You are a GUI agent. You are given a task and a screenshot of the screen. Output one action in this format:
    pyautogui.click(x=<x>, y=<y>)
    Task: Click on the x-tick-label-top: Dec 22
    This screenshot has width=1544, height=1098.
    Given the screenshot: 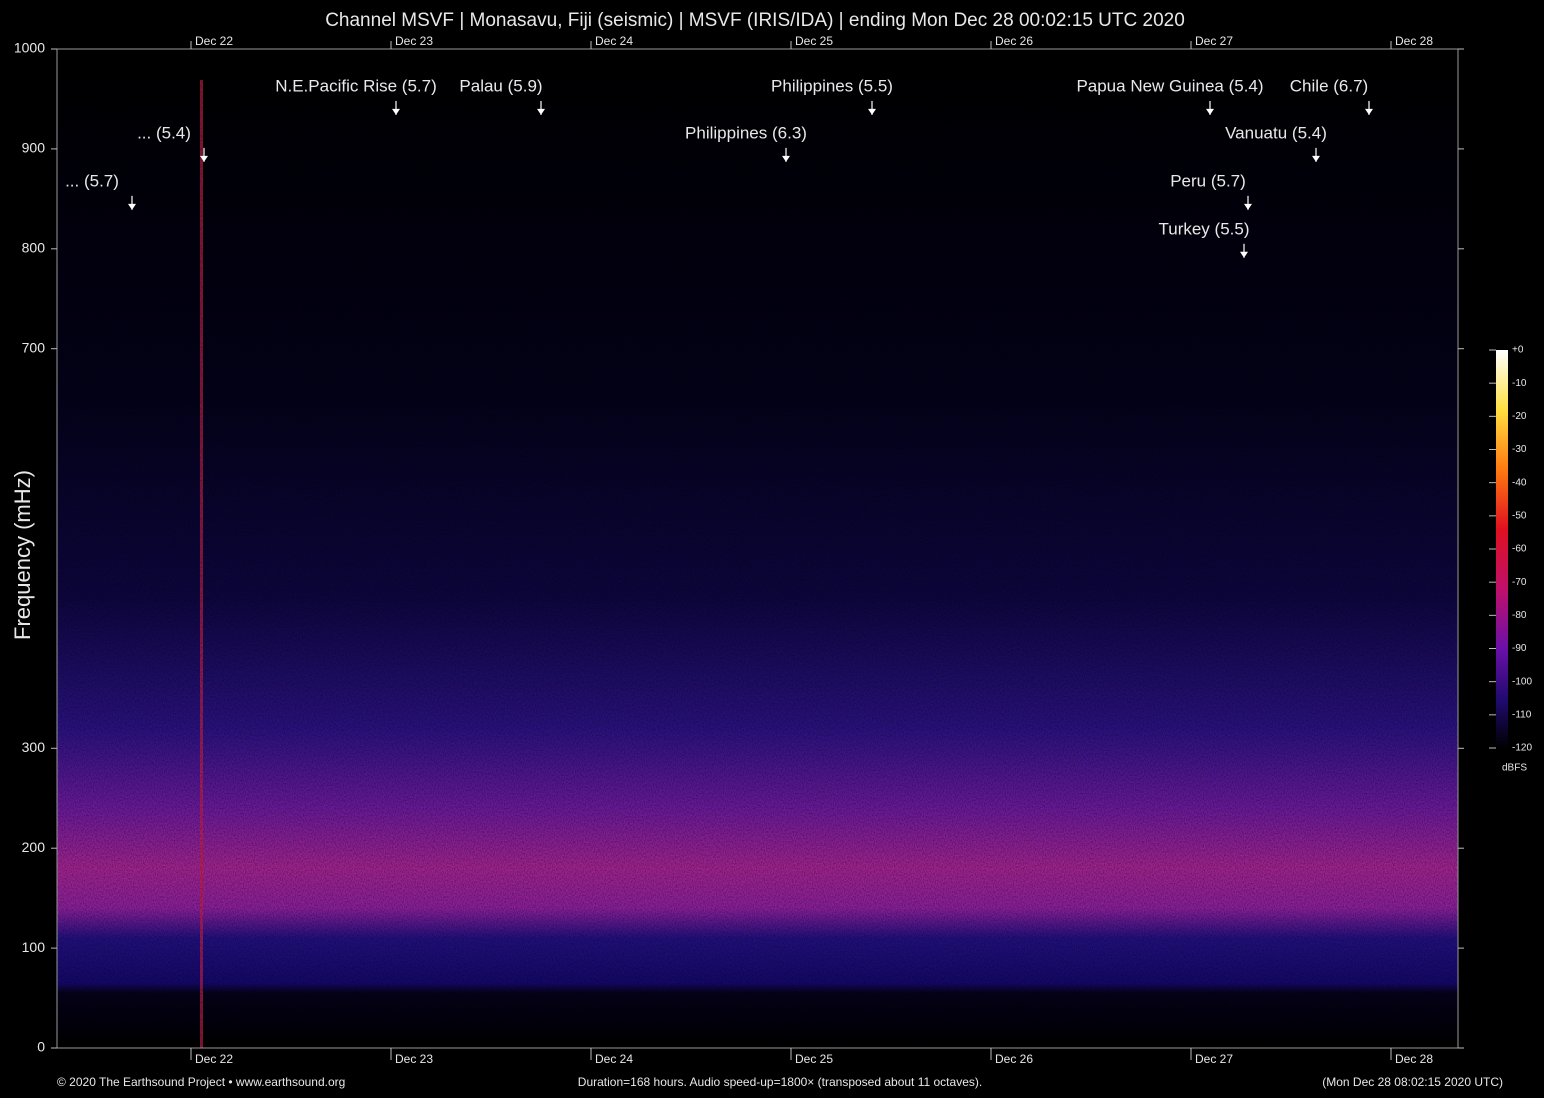 What is the action you would take?
    pyautogui.click(x=214, y=41)
    